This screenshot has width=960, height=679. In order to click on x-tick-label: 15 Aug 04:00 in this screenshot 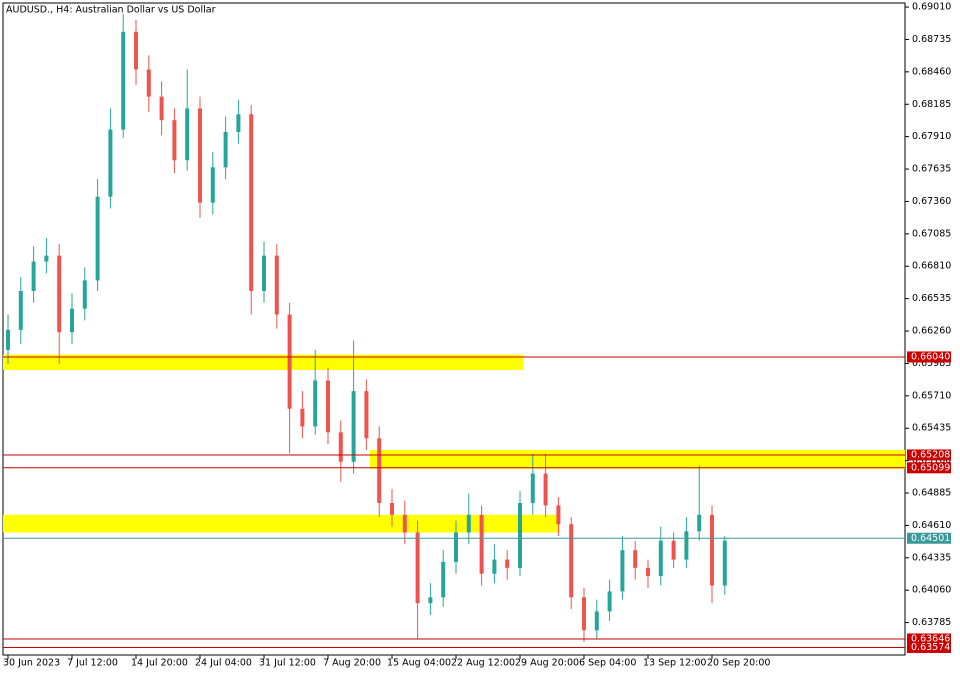, I will do `click(419, 663)`.